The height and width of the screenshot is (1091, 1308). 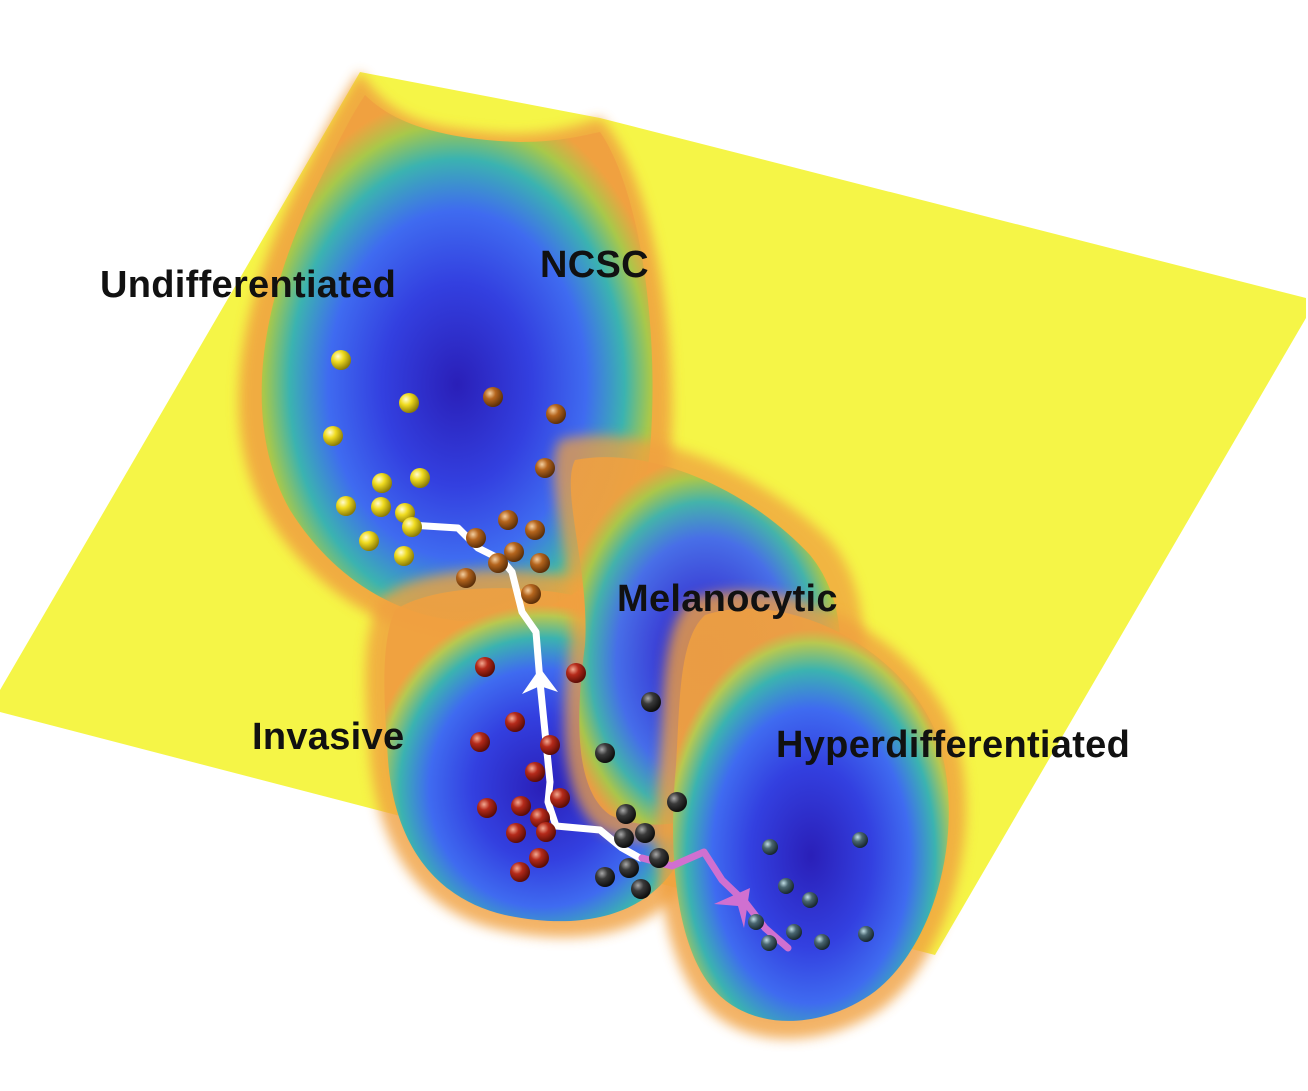 What do you see at coordinates (594, 265) in the screenshot?
I see `label-ncsc: NCSC` at bounding box center [594, 265].